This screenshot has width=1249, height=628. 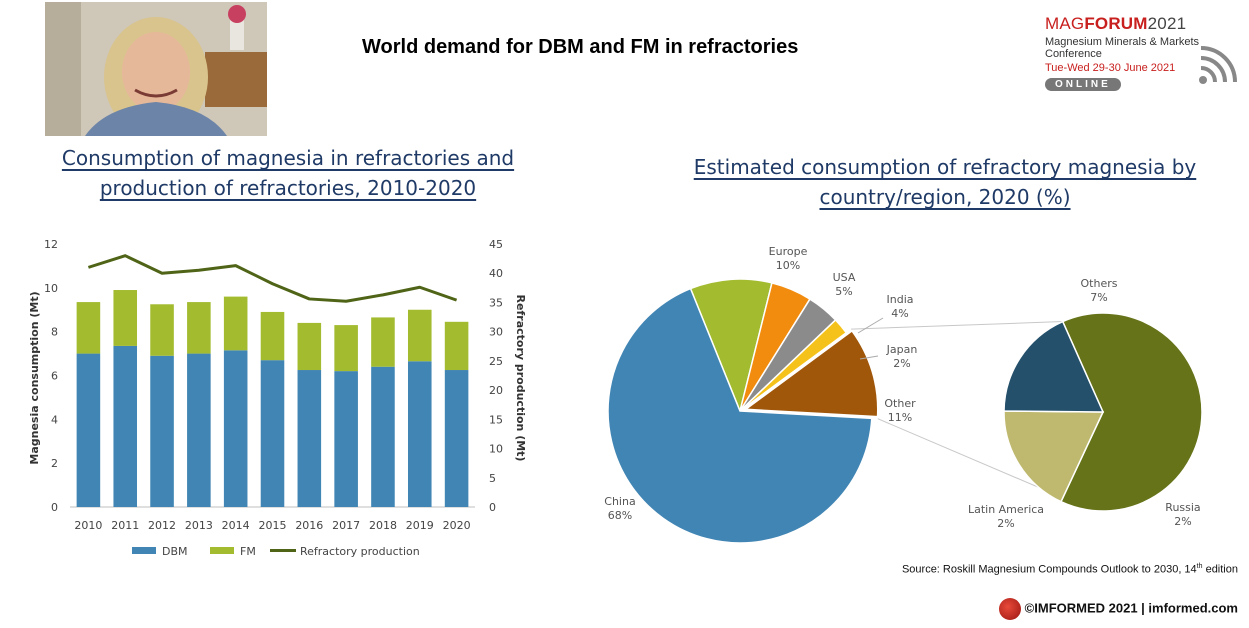 I want to click on legend-label: DBM, so click(x=175, y=551).